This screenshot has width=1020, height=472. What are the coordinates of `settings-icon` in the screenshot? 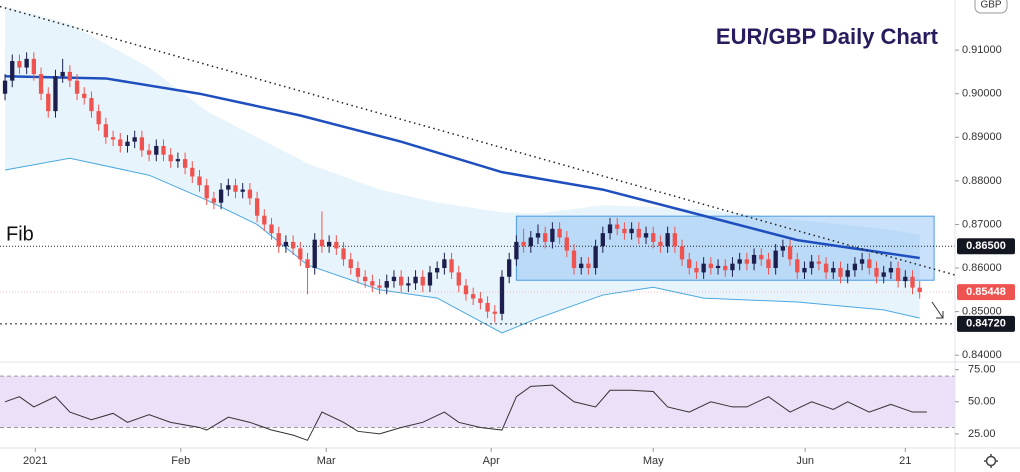 It's located at (991, 461).